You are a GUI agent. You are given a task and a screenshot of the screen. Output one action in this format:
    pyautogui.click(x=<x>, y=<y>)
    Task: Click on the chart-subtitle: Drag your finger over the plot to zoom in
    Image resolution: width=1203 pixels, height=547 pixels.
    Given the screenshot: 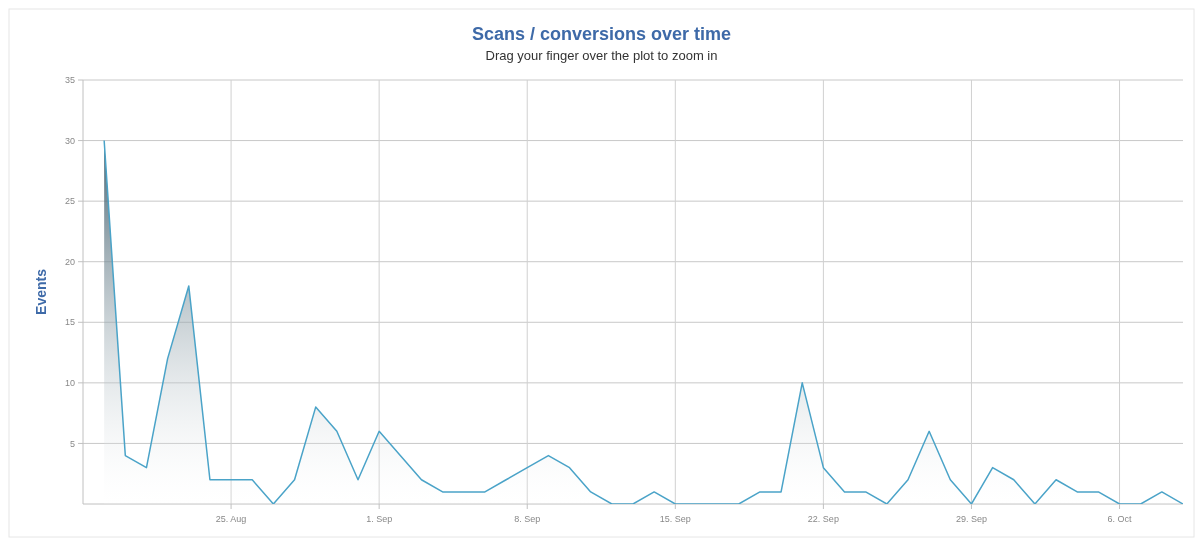 What is the action you would take?
    pyautogui.click(x=601, y=55)
    